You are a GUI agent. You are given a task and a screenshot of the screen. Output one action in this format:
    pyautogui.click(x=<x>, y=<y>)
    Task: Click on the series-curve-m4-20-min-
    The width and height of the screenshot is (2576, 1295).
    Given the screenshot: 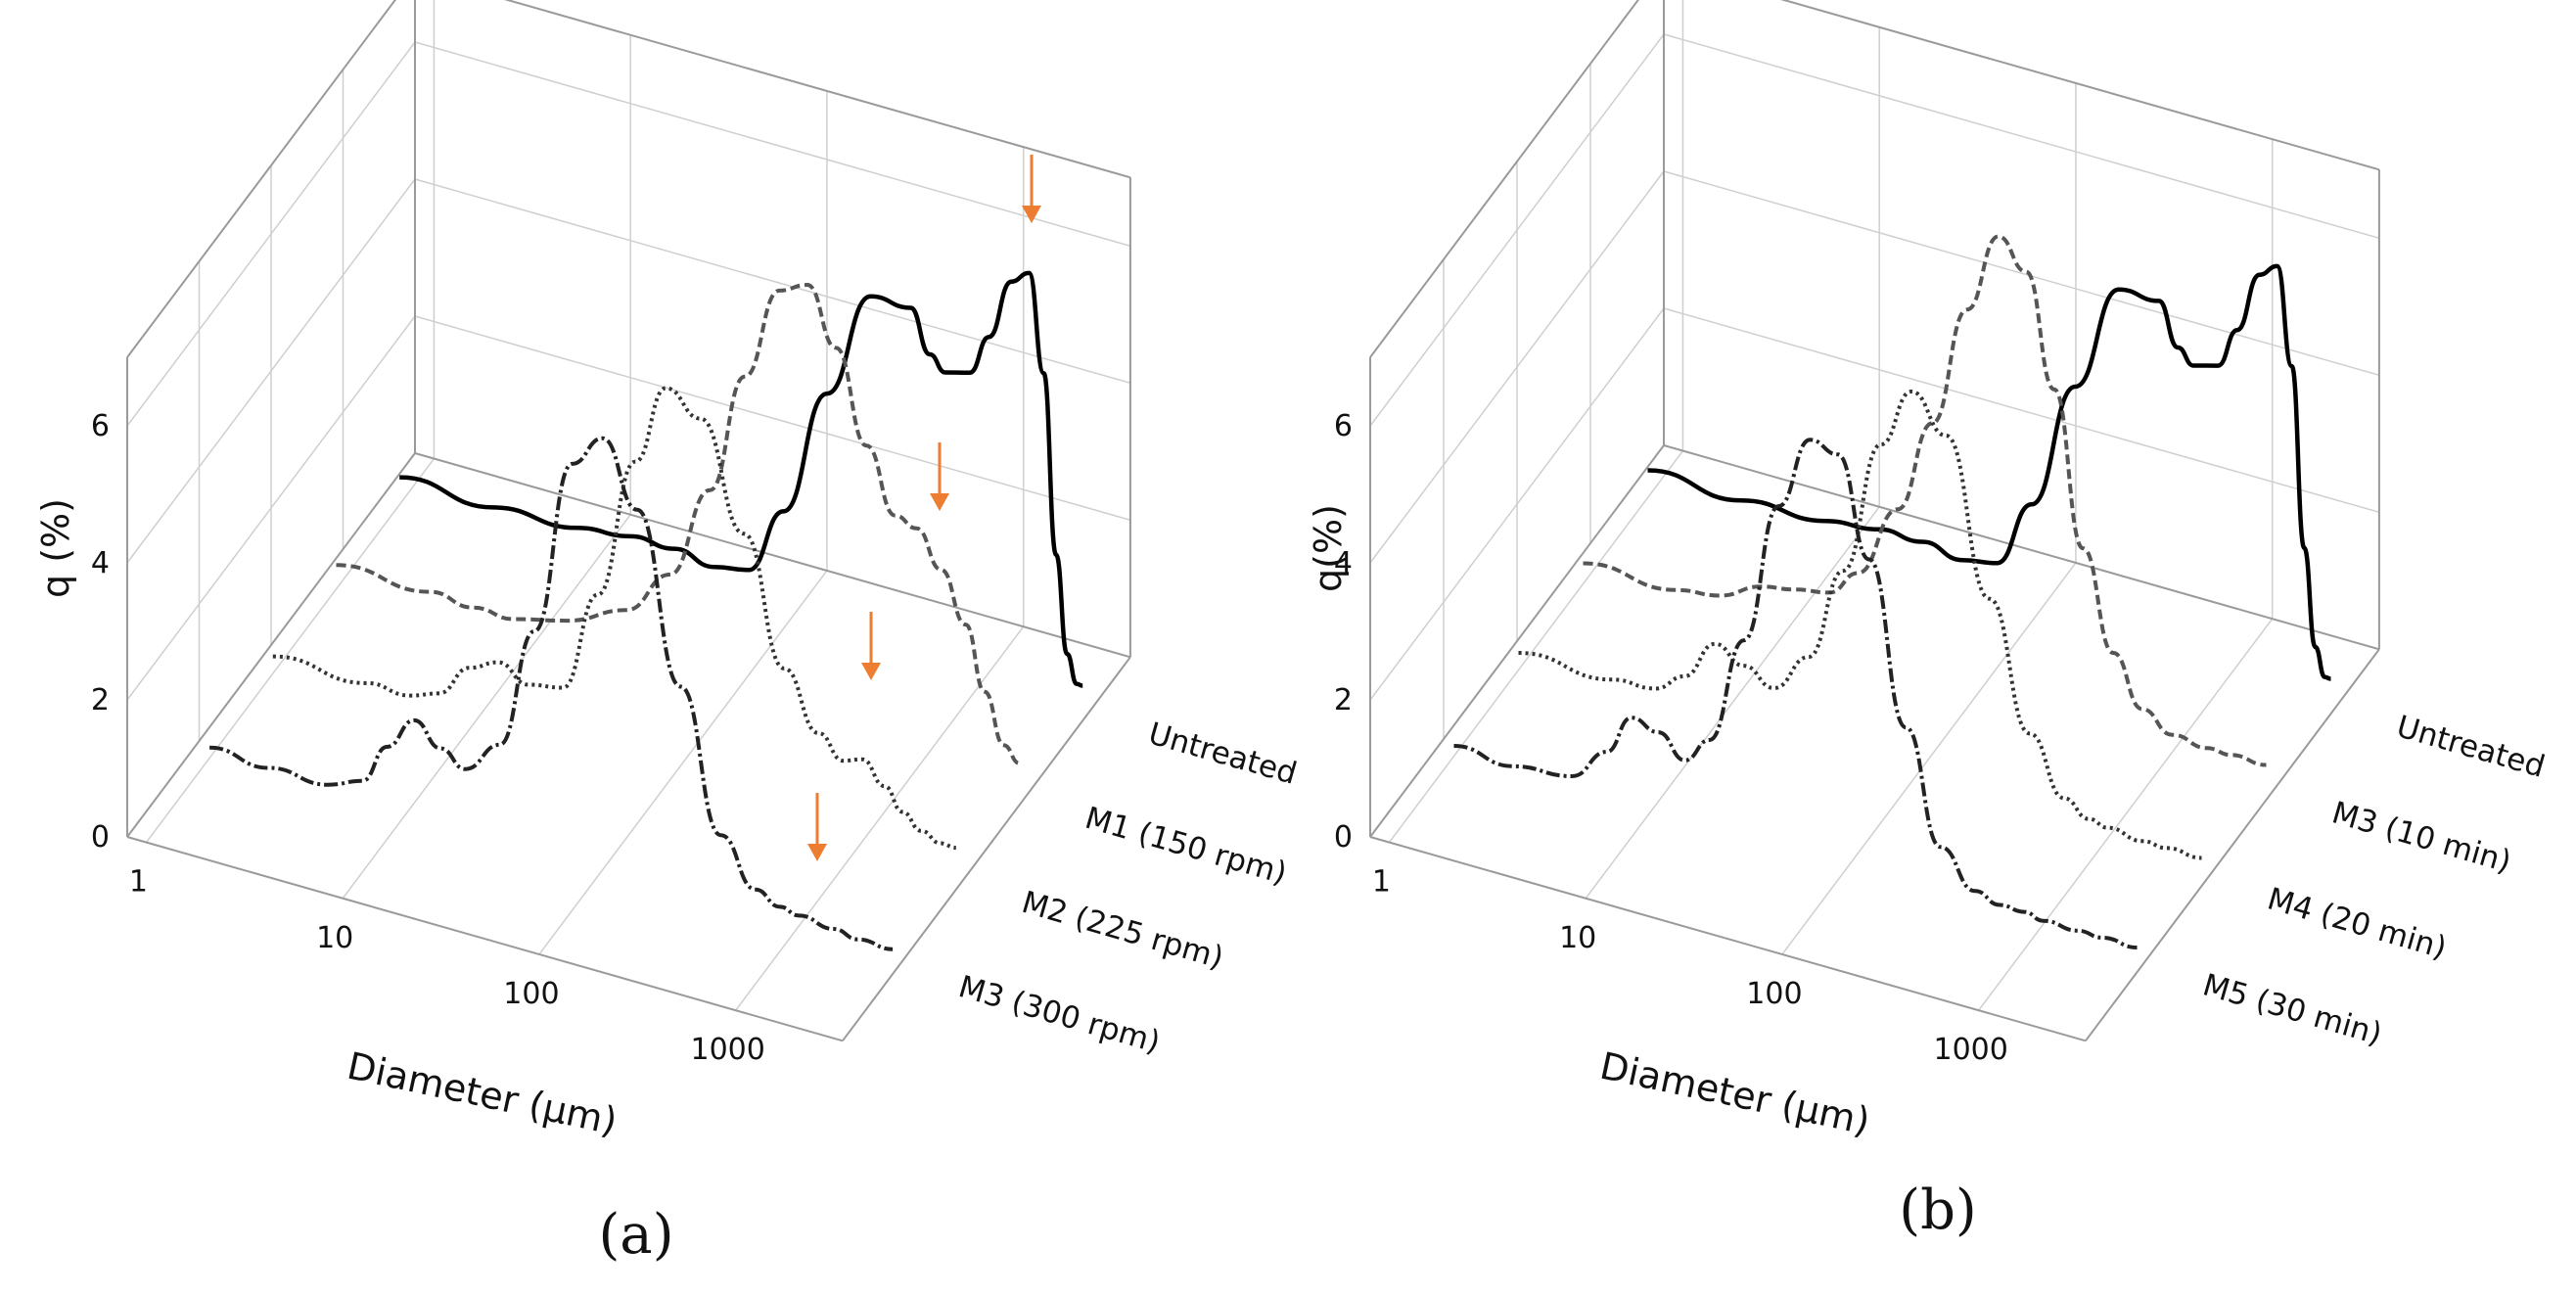 What is the action you would take?
    pyautogui.click(x=1860, y=625)
    